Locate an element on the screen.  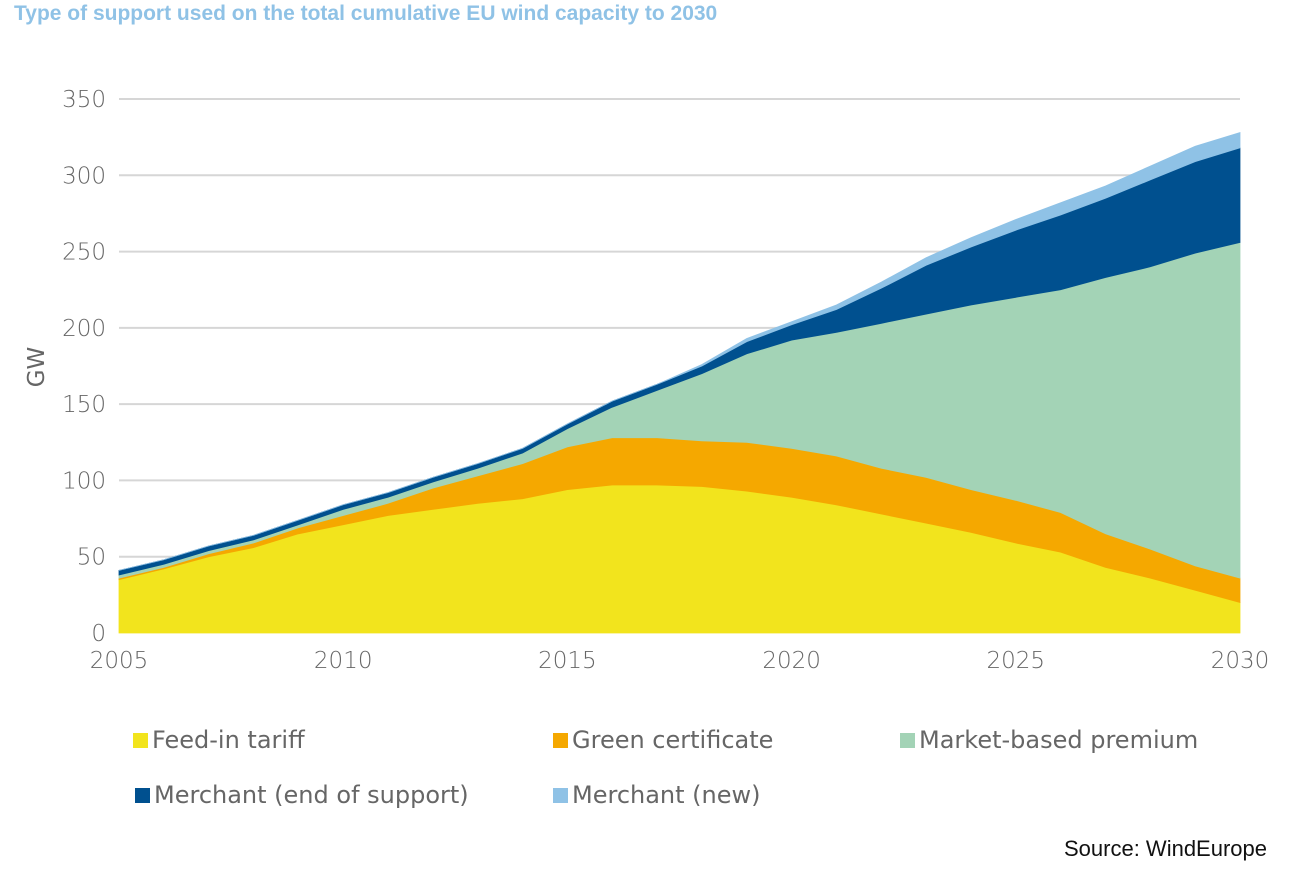
x-tick-label: 2010 is located at coordinates (343, 661).